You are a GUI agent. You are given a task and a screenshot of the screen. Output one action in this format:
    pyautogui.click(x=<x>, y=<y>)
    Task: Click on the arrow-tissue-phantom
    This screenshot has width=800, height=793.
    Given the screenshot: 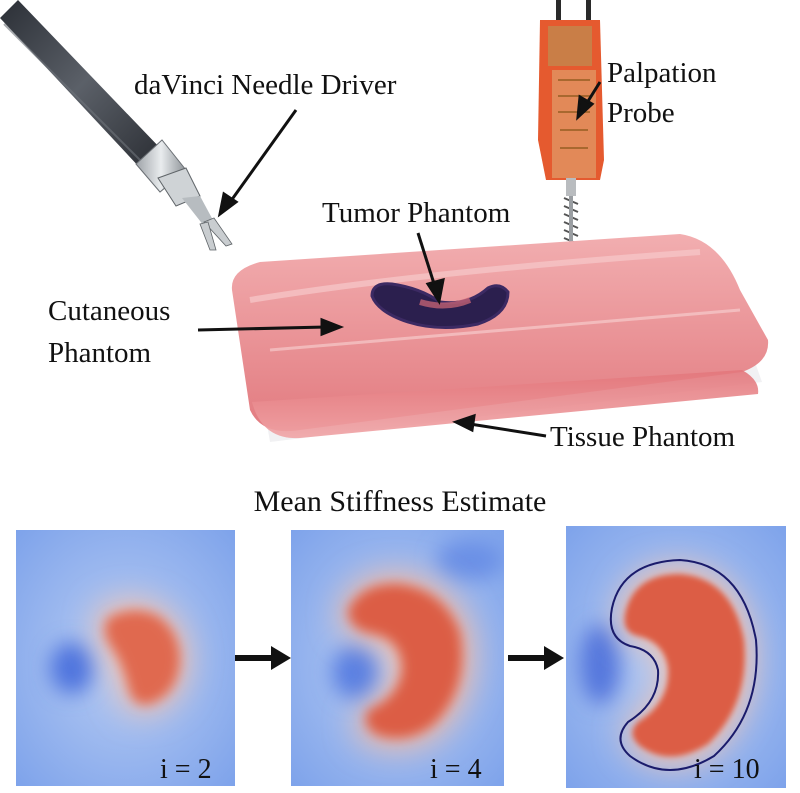 What is the action you would take?
    pyautogui.click(x=499, y=425)
    